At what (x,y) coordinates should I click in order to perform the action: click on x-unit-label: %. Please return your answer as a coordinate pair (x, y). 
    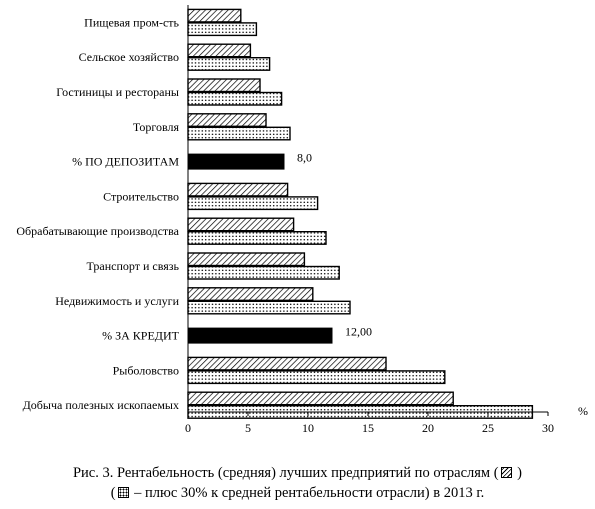
    Looking at the image, I should click on (583, 411).